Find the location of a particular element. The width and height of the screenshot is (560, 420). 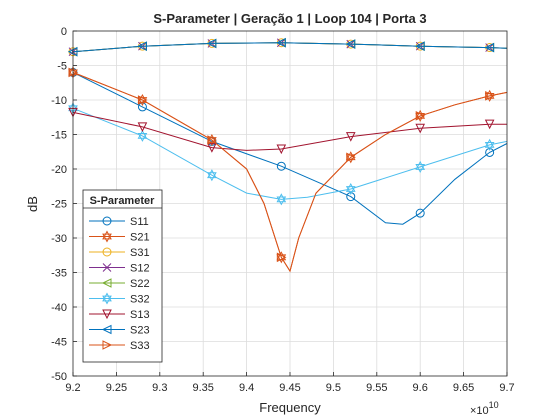

legend-label: S13 is located at coordinates (140, 315).